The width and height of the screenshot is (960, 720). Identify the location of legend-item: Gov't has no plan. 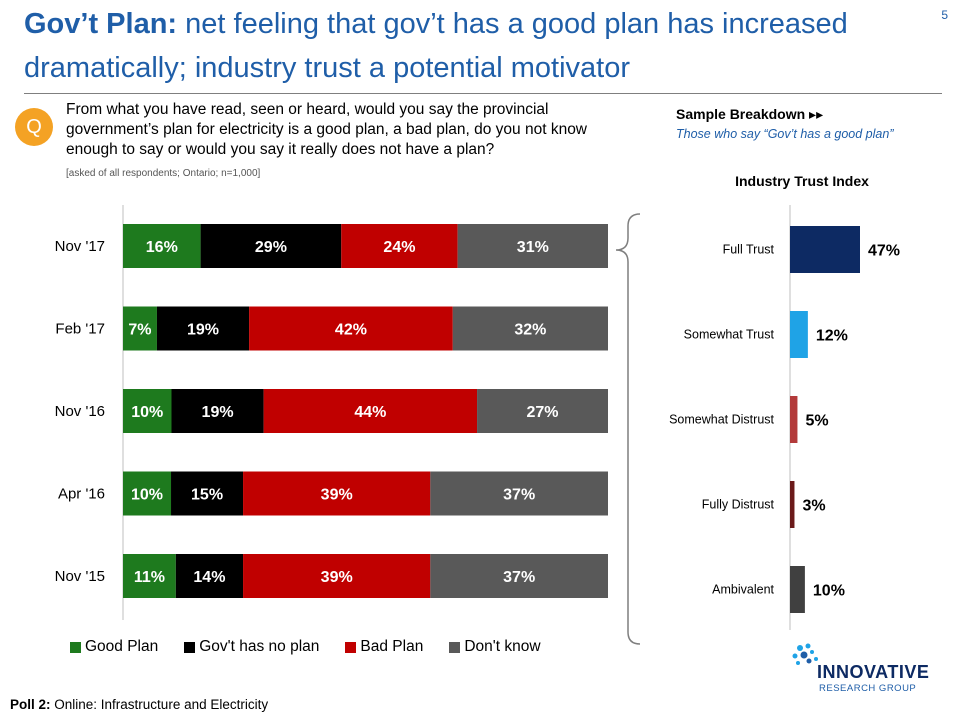
(251, 647).